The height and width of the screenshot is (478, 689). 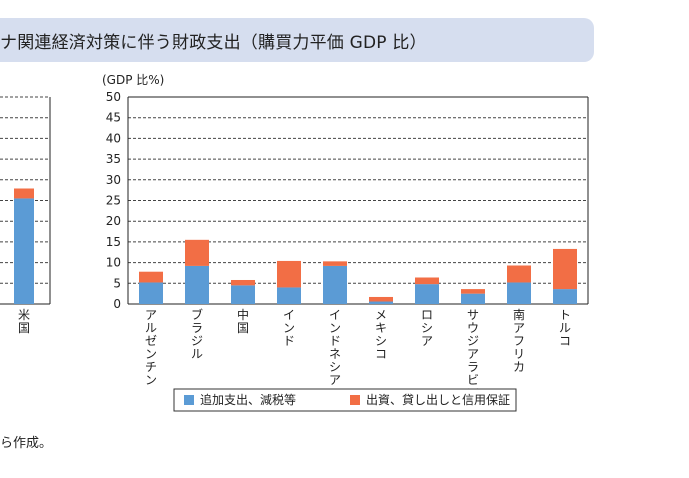 I want to click on x-category-label: 中, so click(x=243, y=314).